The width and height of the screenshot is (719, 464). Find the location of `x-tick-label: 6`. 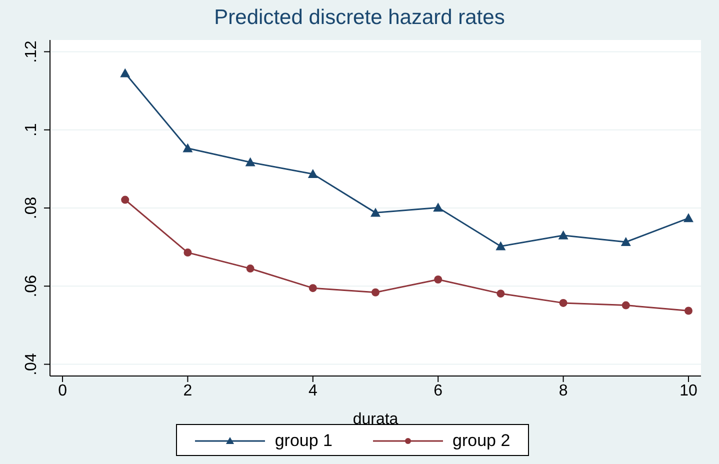

x-tick-label: 6 is located at coordinates (438, 391).